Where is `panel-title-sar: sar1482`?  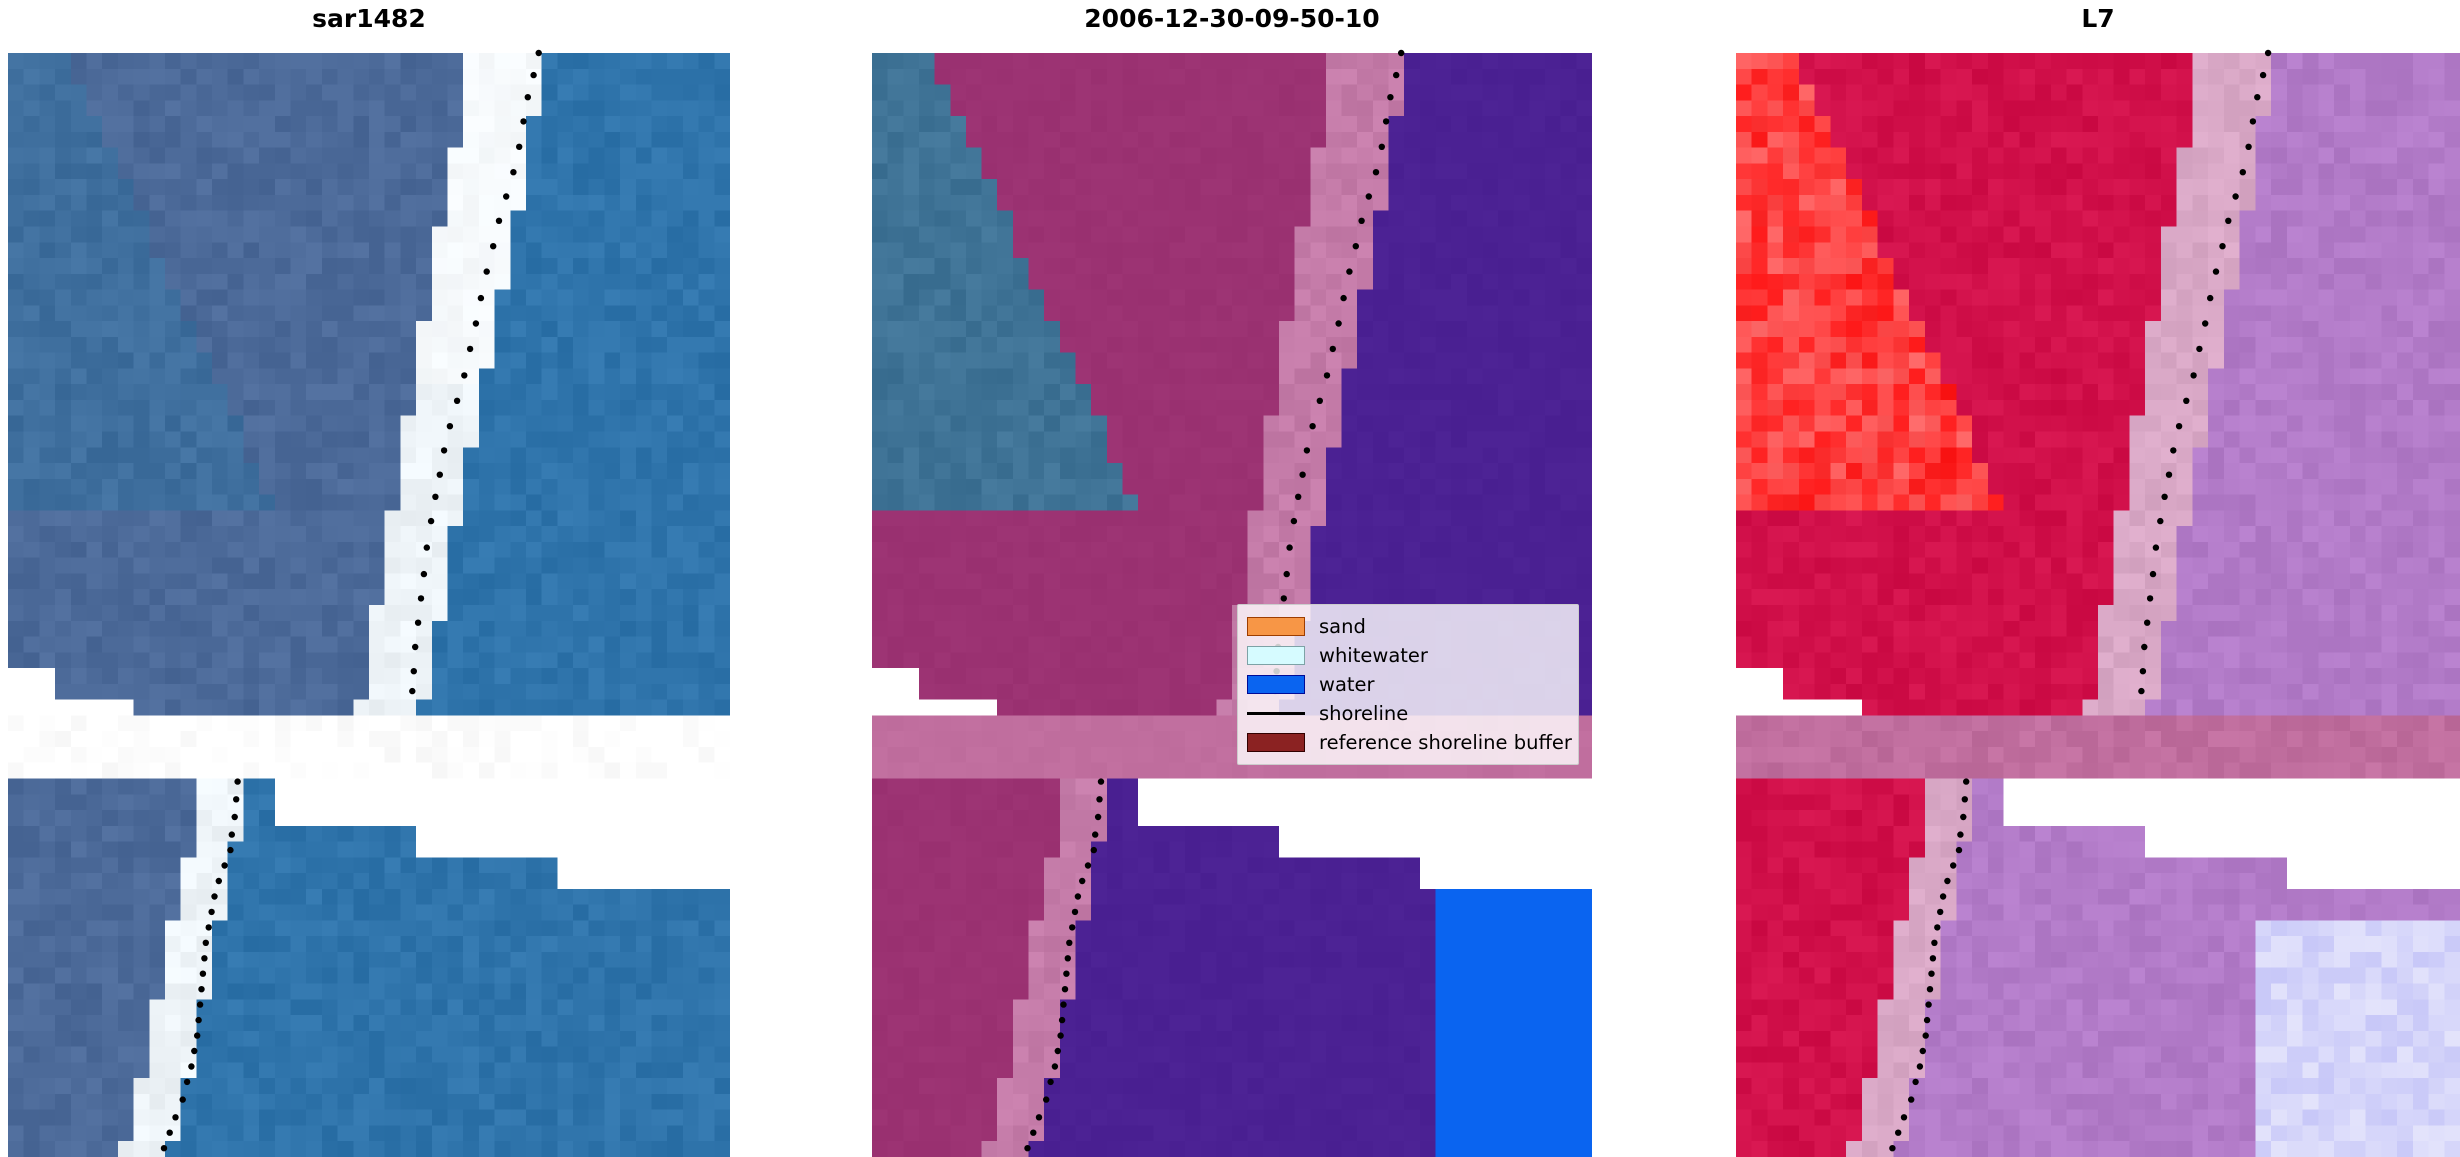
panel-title-sar: sar1482 is located at coordinates (369, 18).